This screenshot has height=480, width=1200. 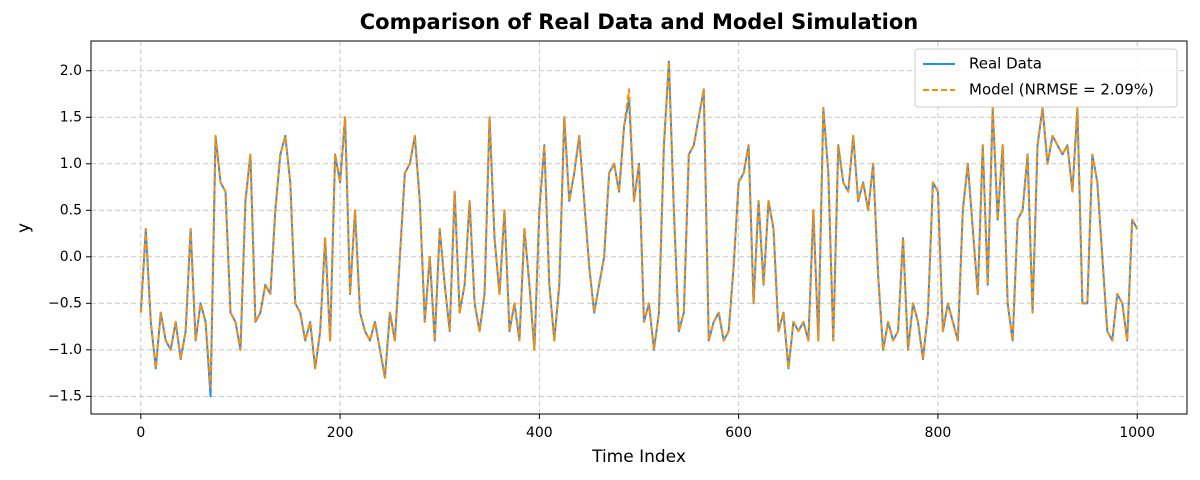 I want to click on legend-box, so click(x=1046, y=78).